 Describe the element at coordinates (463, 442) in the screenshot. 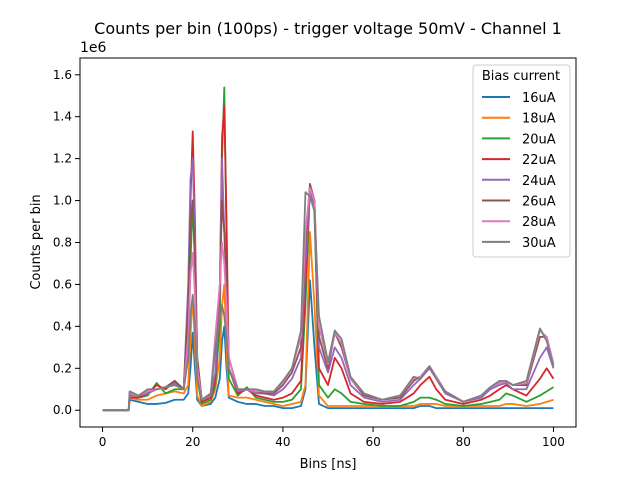

I see `x-tick-label: 80` at that location.